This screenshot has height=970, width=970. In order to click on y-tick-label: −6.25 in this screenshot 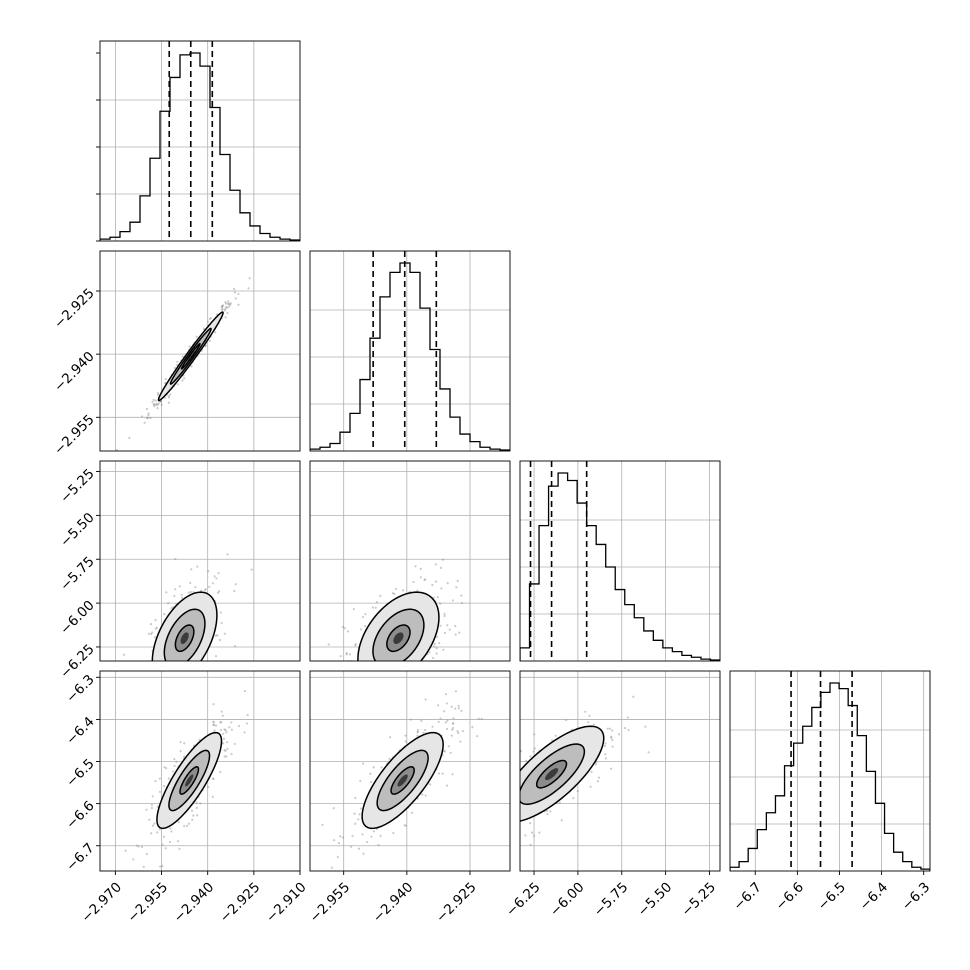, I will do `click(77, 661)`.